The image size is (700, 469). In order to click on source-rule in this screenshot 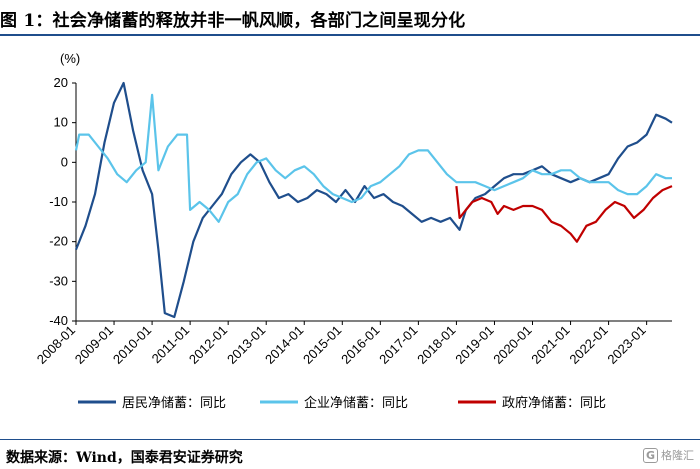, I will do `click(350, 439)`.